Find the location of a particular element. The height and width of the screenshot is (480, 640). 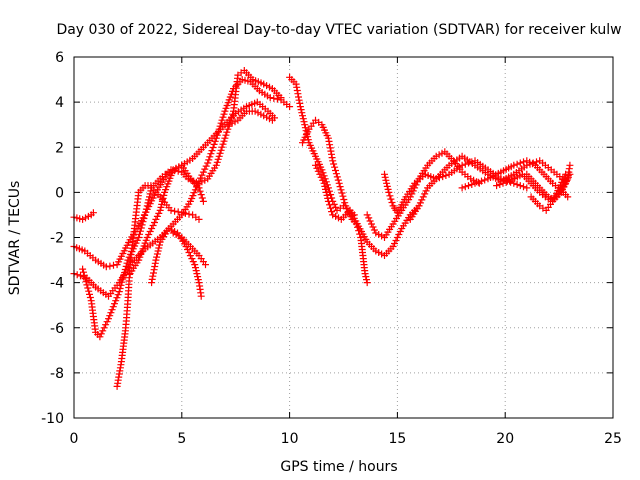

x-tick-label: 10 is located at coordinates (290, 439).